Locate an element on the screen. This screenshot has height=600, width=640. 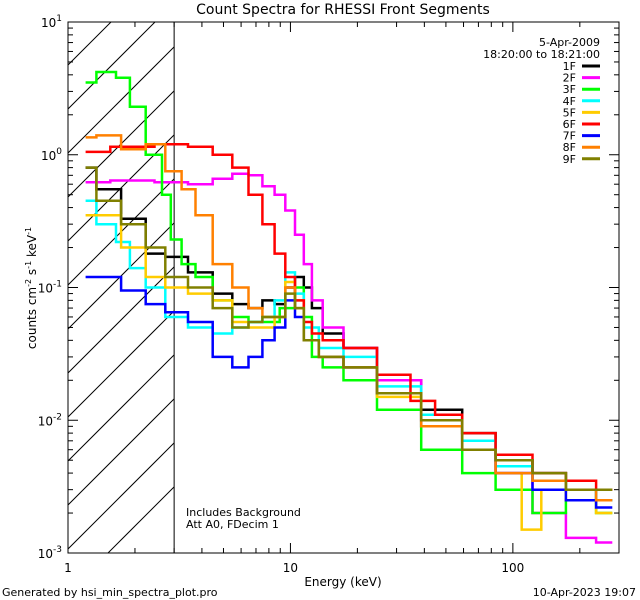
legend-label-9F: 9F is located at coordinates (569, 159).